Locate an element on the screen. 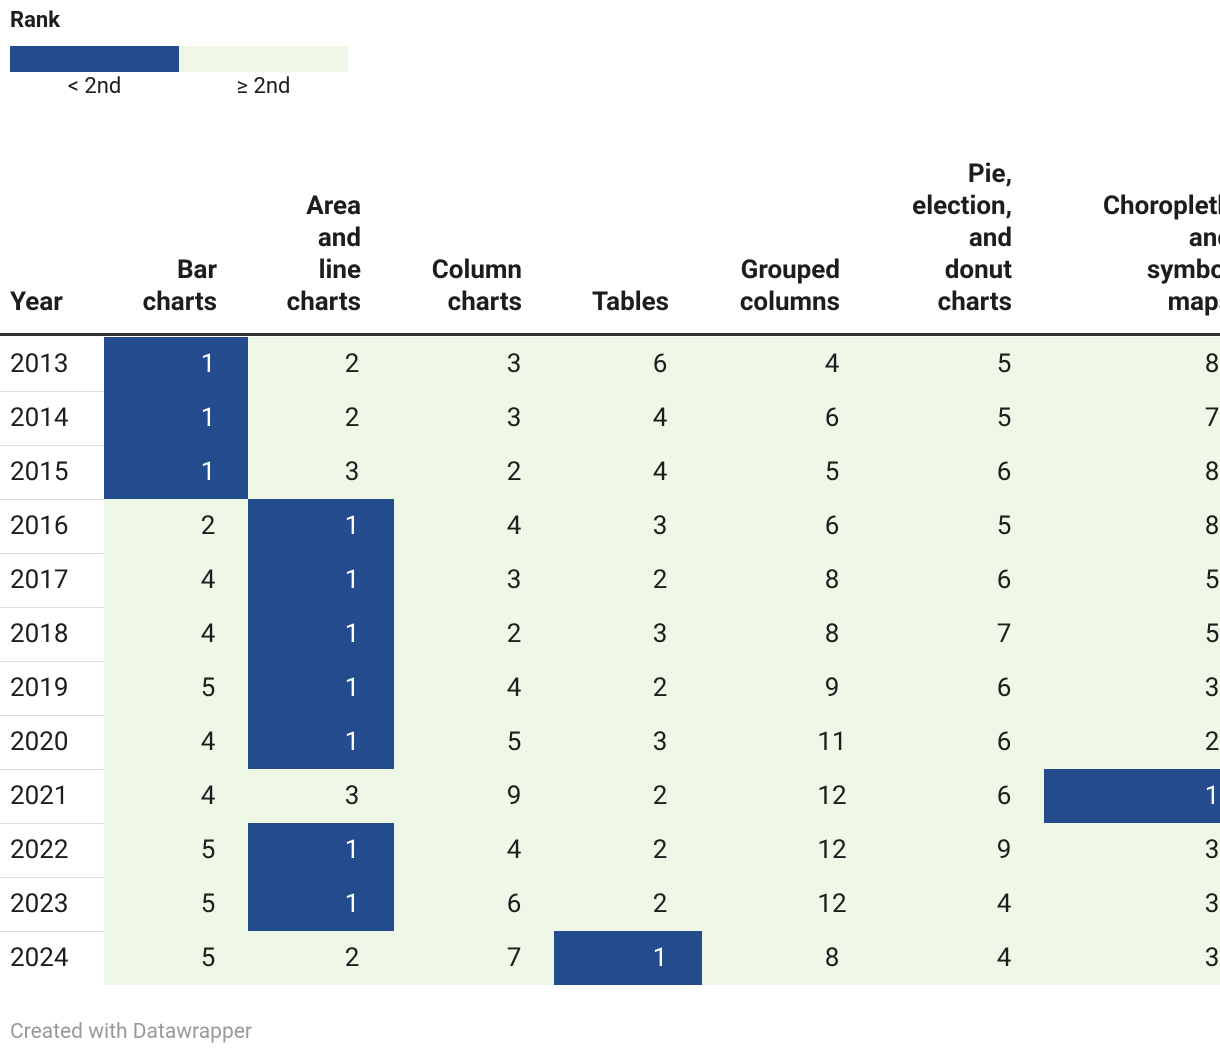 The image size is (1220, 1060). year-cell: 2021 is located at coordinates (39, 796).